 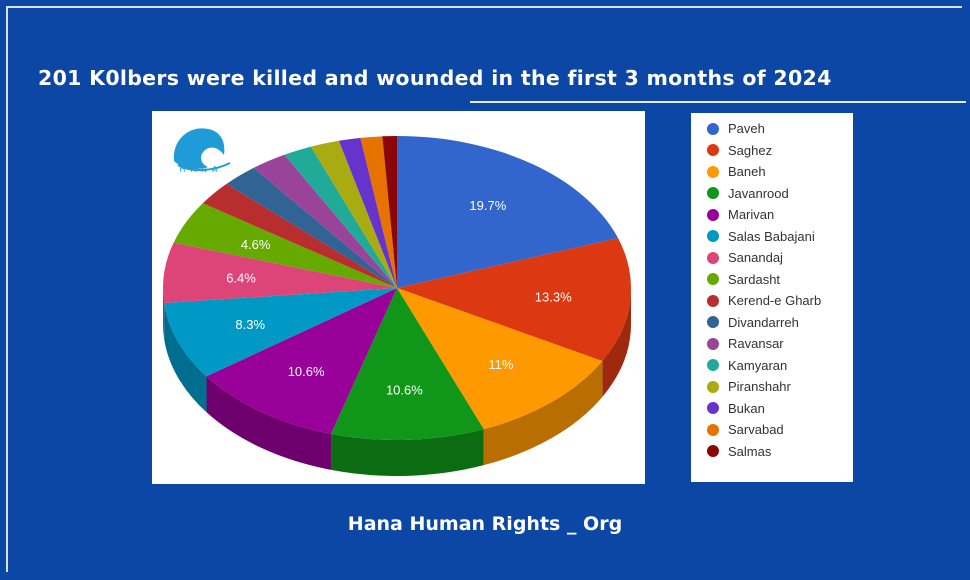 What do you see at coordinates (772, 129) in the screenshot?
I see `legend-item: Paveh` at bounding box center [772, 129].